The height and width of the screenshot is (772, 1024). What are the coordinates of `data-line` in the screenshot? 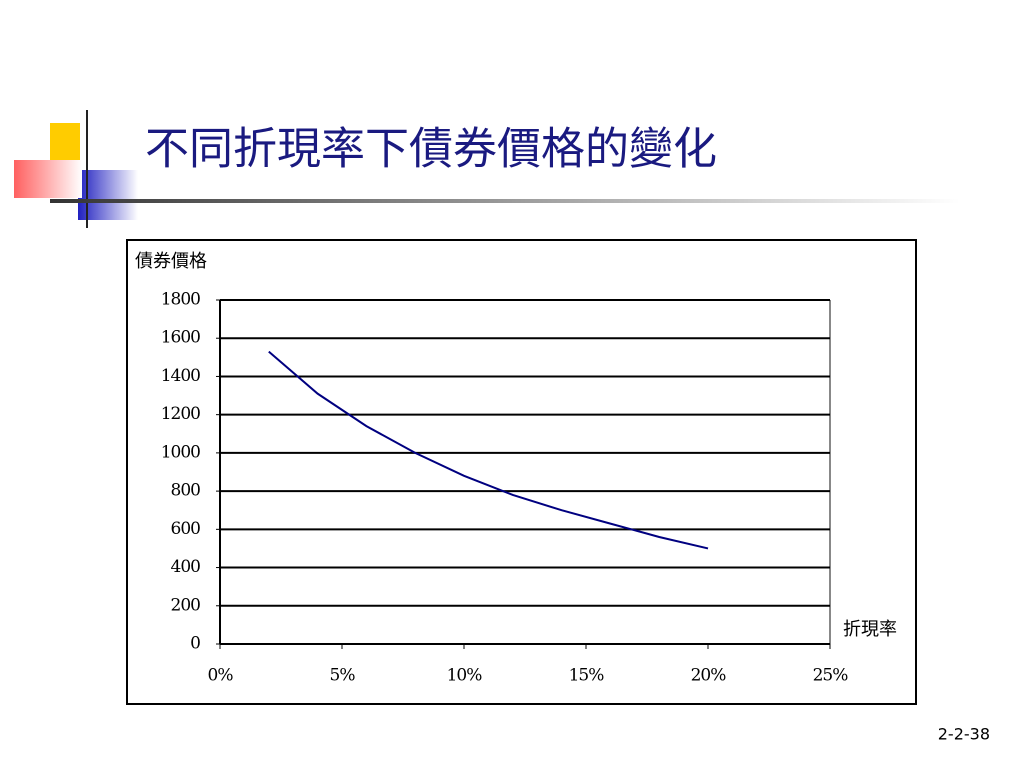 It's located at (488, 450).